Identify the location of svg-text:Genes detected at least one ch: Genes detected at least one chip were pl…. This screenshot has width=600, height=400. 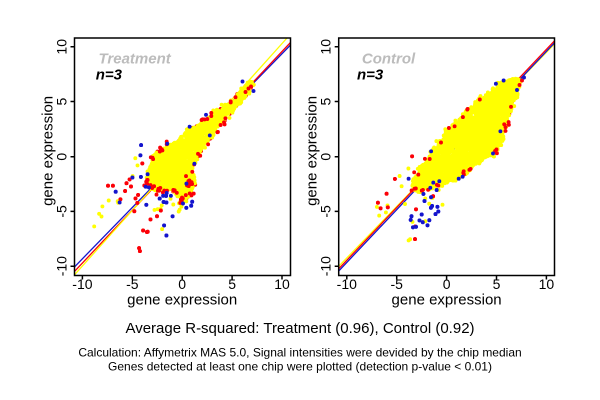
(300, 367).